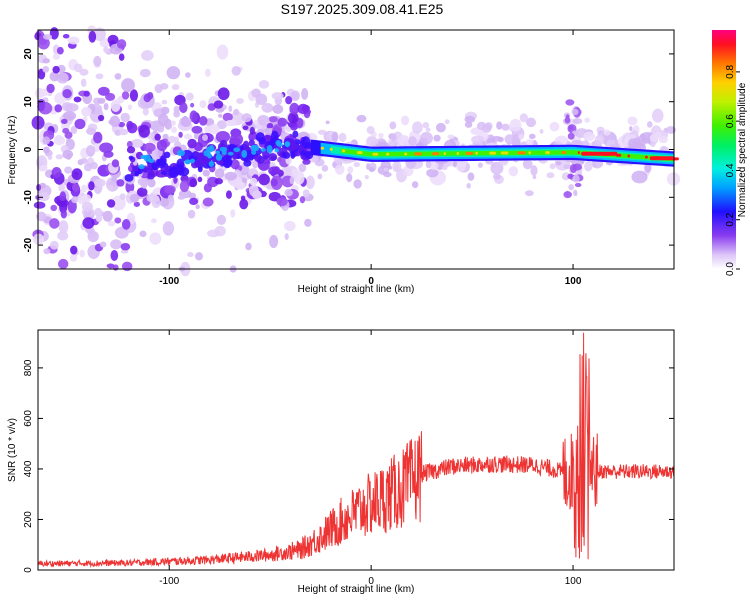  I want to click on snr-x-tick-label: 0, so click(371, 581).